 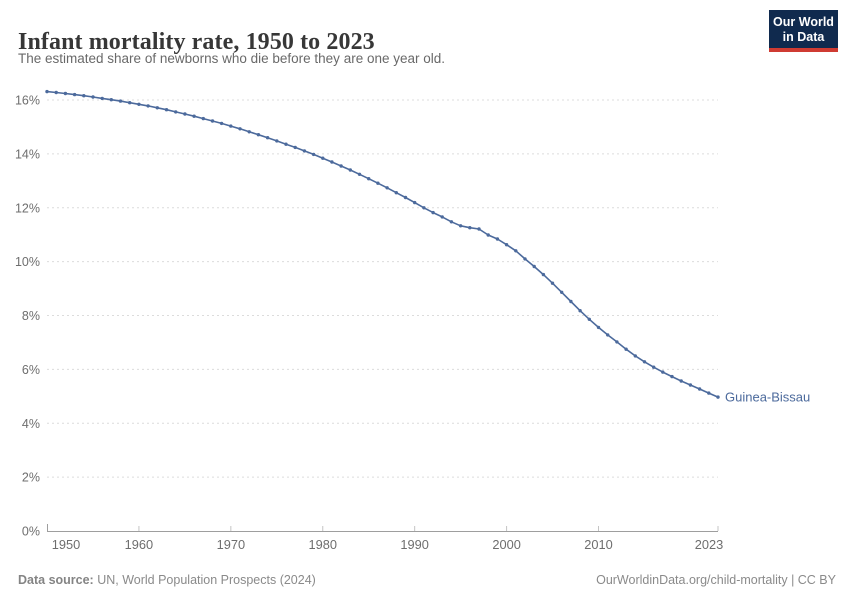 I want to click on series-label-guinea-bissau: Guinea-Bissau, so click(x=767, y=397).